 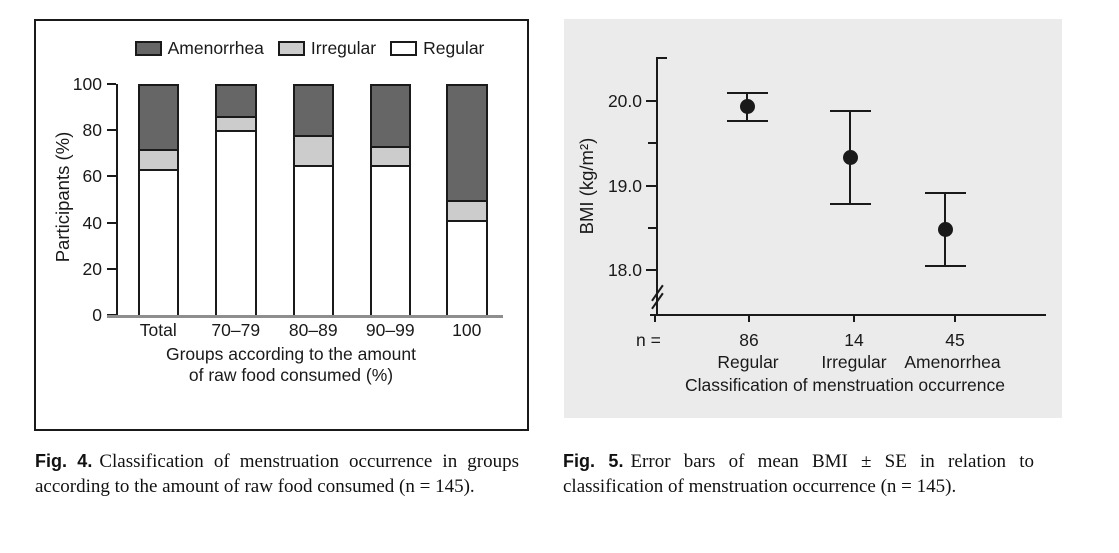 I want to click on fig5-y-tick-label-20-0: 20.0, so click(x=624, y=101).